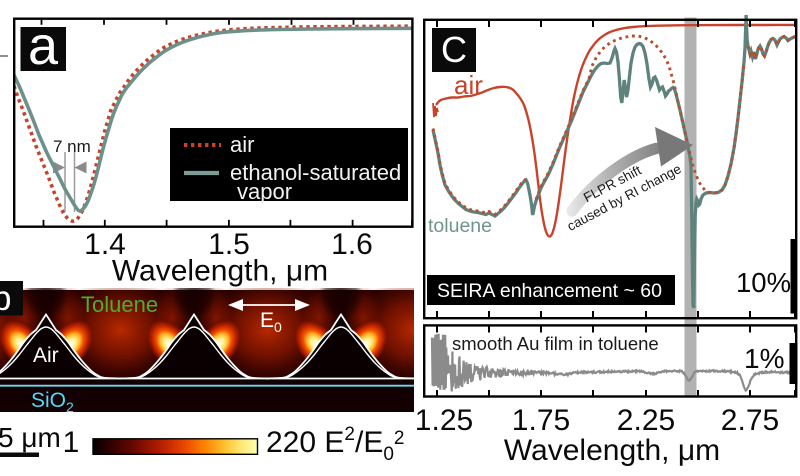 This screenshot has width=800, height=476. Describe the element at coordinates (119, 304) in the screenshot. I see `svg-text: Toluene` at that location.